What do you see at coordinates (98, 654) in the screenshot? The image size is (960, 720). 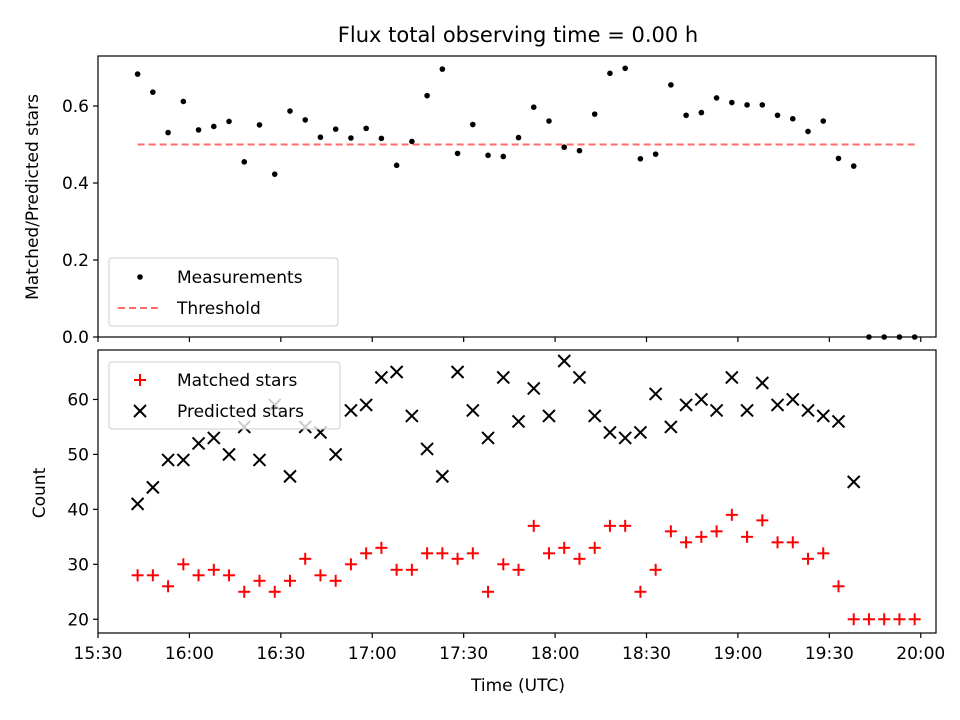 I see `x-tick-label: 15:30` at bounding box center [98, 654].